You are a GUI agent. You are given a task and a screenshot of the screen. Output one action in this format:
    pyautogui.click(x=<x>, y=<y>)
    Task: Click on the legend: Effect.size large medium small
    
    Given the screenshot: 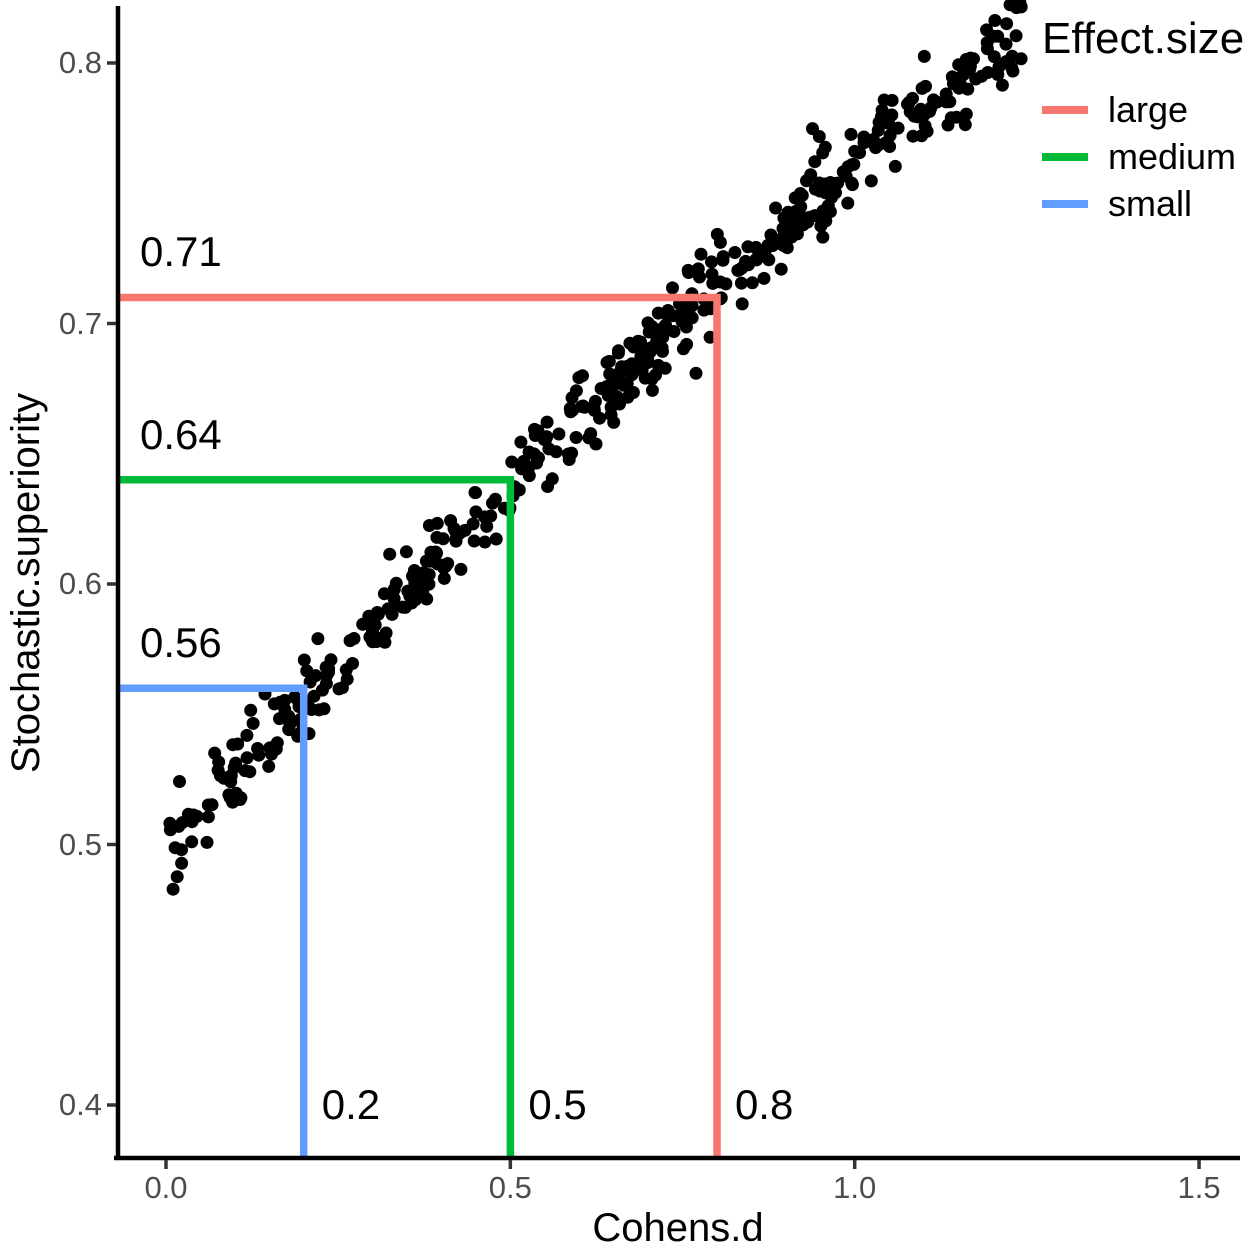 What is the action you would take?
    pyautogui.click(x=1143, y=121)
    